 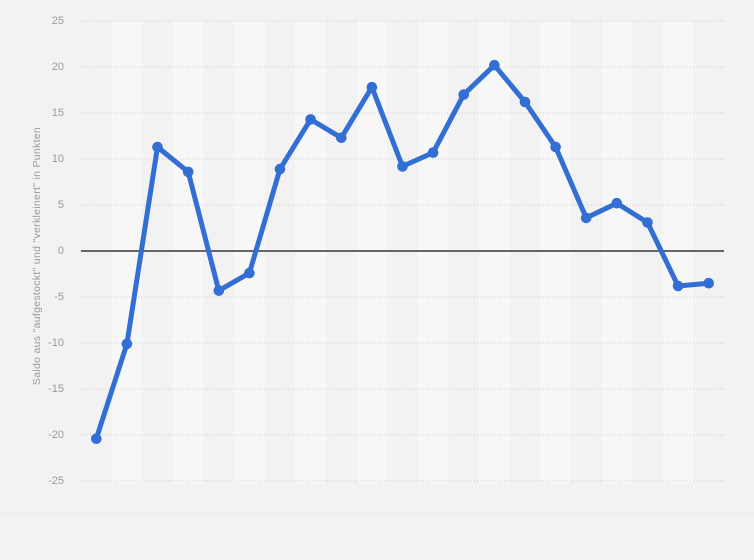 I want to click on y-axis-tick-label: -10, so click(x=56, y=343).